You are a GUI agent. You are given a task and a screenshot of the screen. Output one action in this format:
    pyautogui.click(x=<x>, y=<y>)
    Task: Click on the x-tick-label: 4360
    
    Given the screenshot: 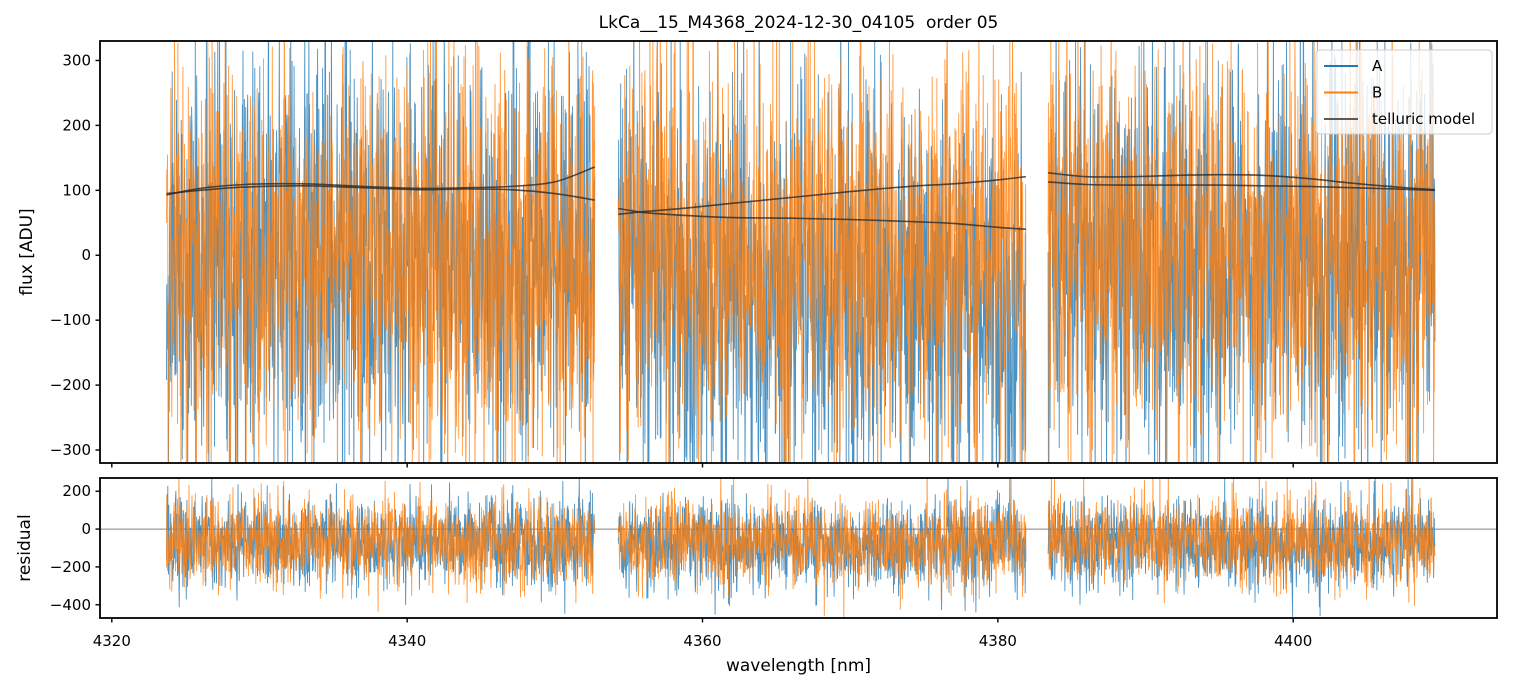 What is the action you would take?
    pyautogui.click(x=702, y=641)
    